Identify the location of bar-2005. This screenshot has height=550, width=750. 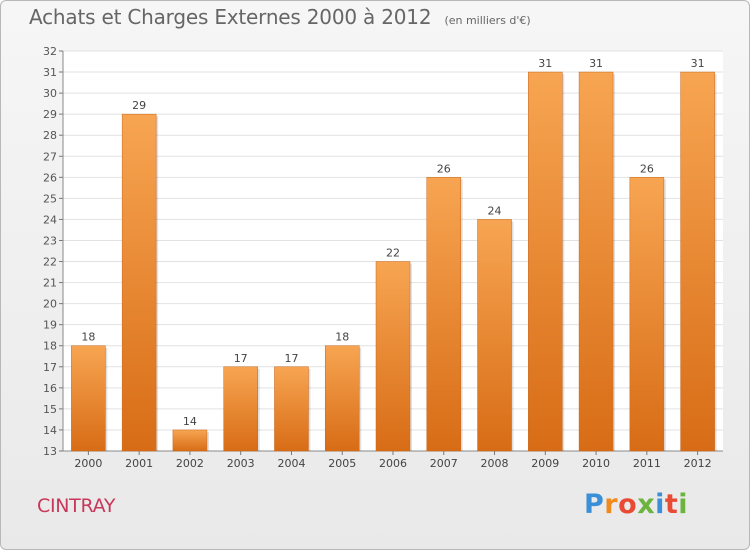
(342, 398).